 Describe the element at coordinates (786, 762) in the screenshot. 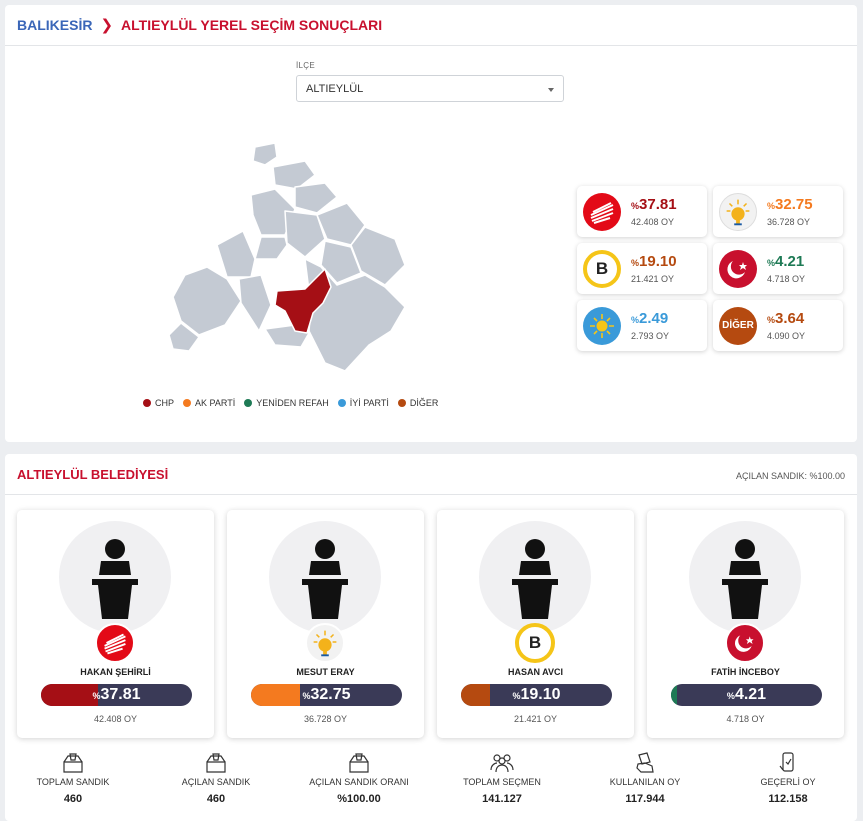

I see `phone-check-icon` at that location.